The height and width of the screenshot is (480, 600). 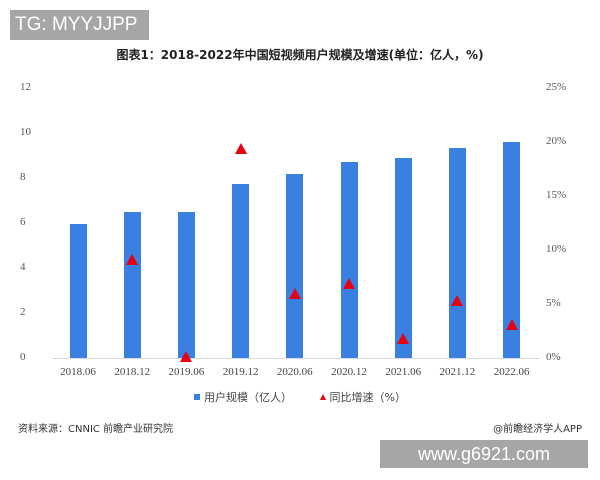 What do you see at coordinates (556, 249) in the screenshot?
I see `y-right-tick: 10%` at bounding box center [556, 249].